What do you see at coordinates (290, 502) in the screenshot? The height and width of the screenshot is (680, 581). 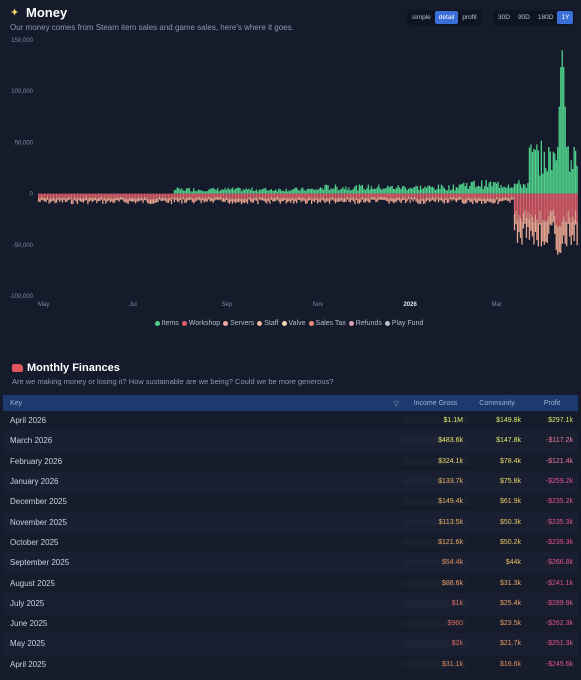 I see `table-row: December 2025 $149.4k $61.9k -$235.2k` at bounding box center [290, 502].